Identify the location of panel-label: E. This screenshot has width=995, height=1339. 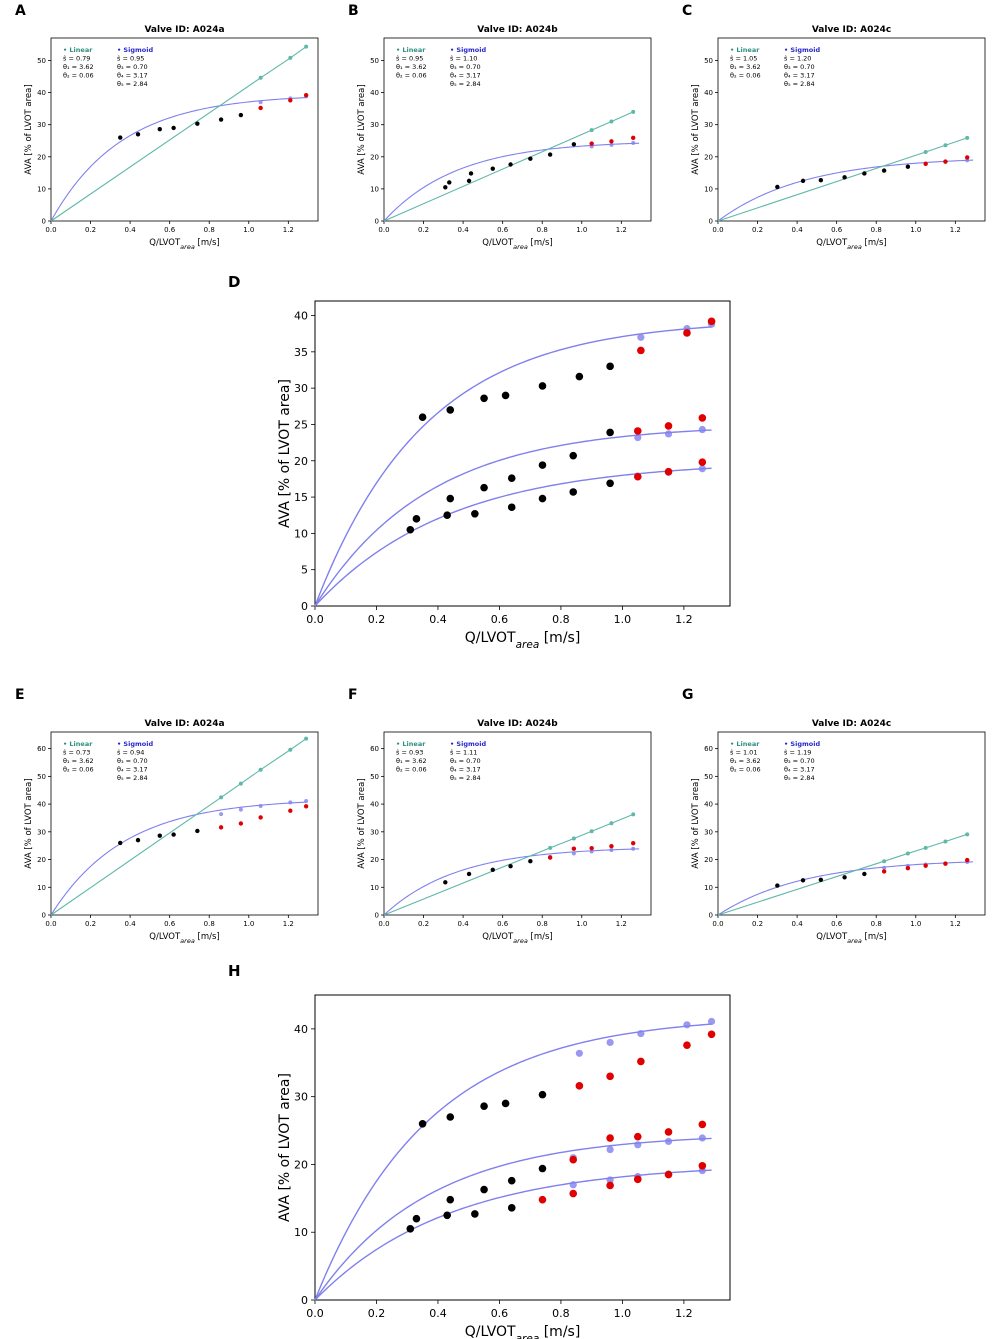
(20, 695).